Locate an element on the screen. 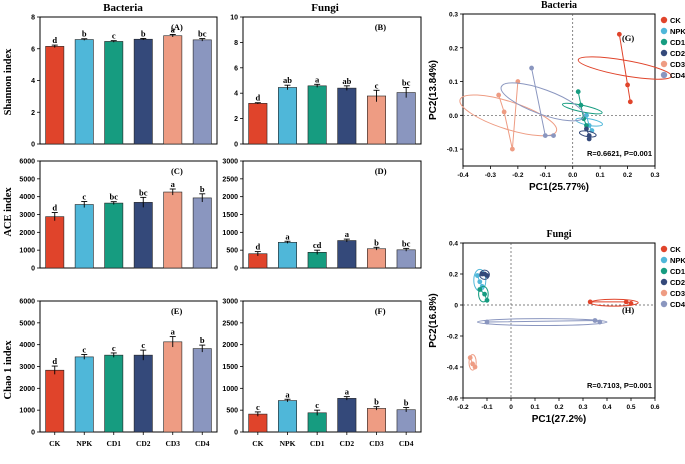 The image size is (685, 464). point-cd2 is located at coordinates (589, 136).